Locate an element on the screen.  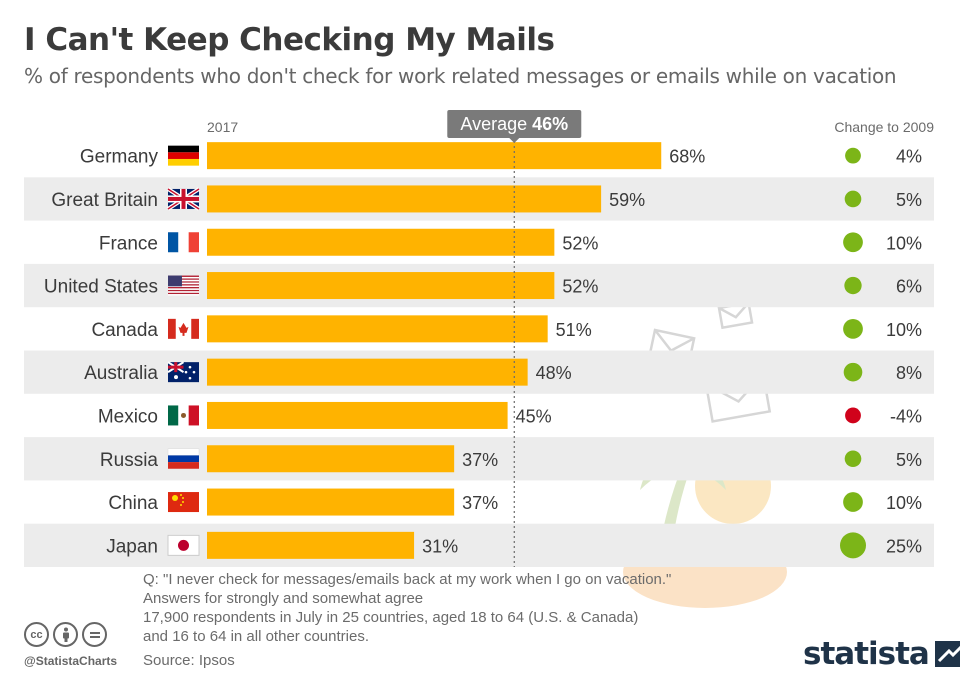
flag-united-states-icon is located at coordinates (183, 285).